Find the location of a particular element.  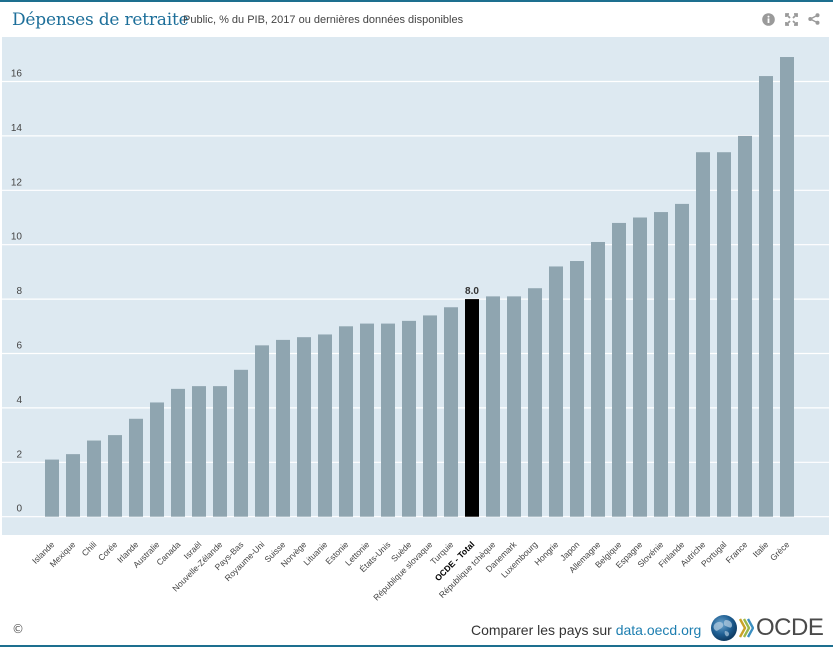

compare-countries: Comparer les pays sur data.oecd.org is located at coordinates (586, 630).